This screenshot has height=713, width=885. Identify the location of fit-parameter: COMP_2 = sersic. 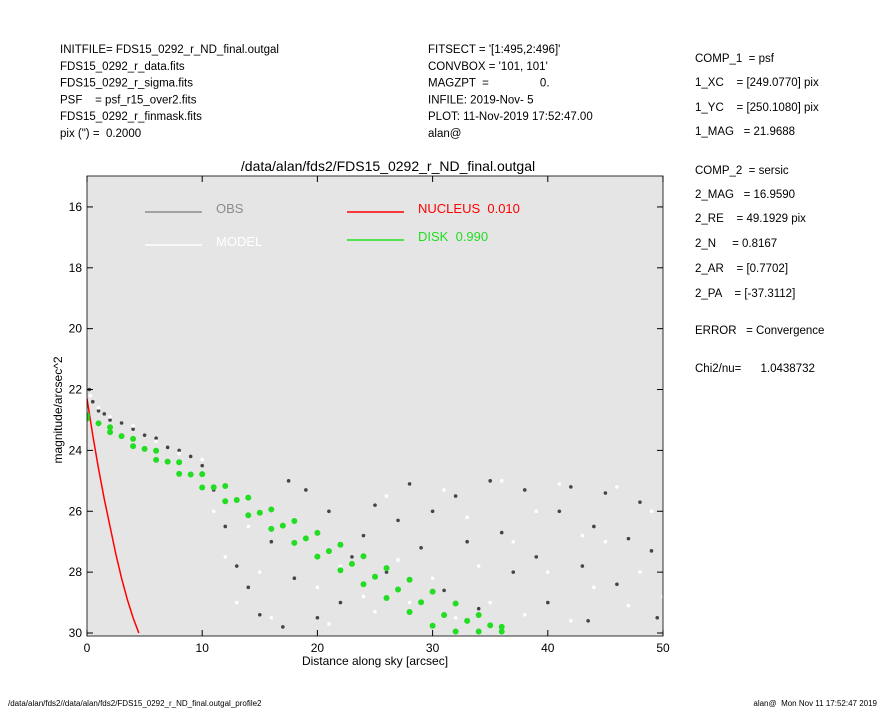
(742, 171).